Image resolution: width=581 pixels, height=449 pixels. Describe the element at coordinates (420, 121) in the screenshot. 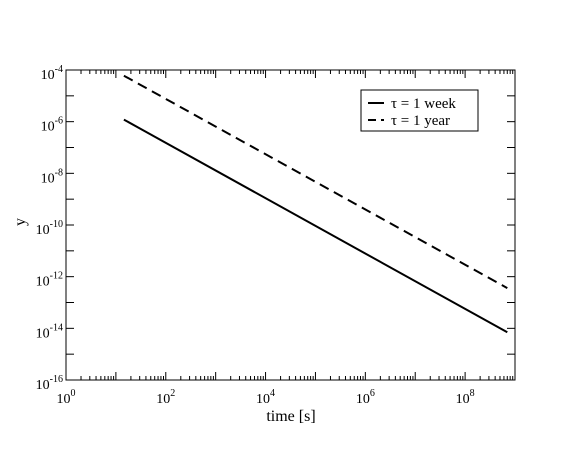

I see `legend-entry-year: τ = 1 year` at that location.